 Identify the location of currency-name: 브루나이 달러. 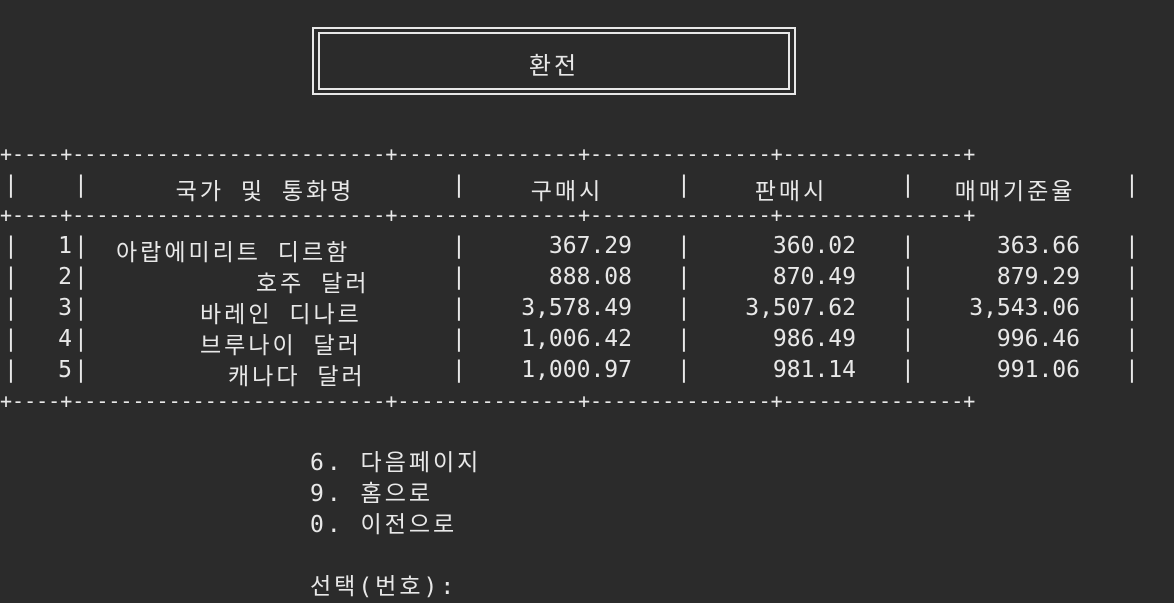
(281, 346).